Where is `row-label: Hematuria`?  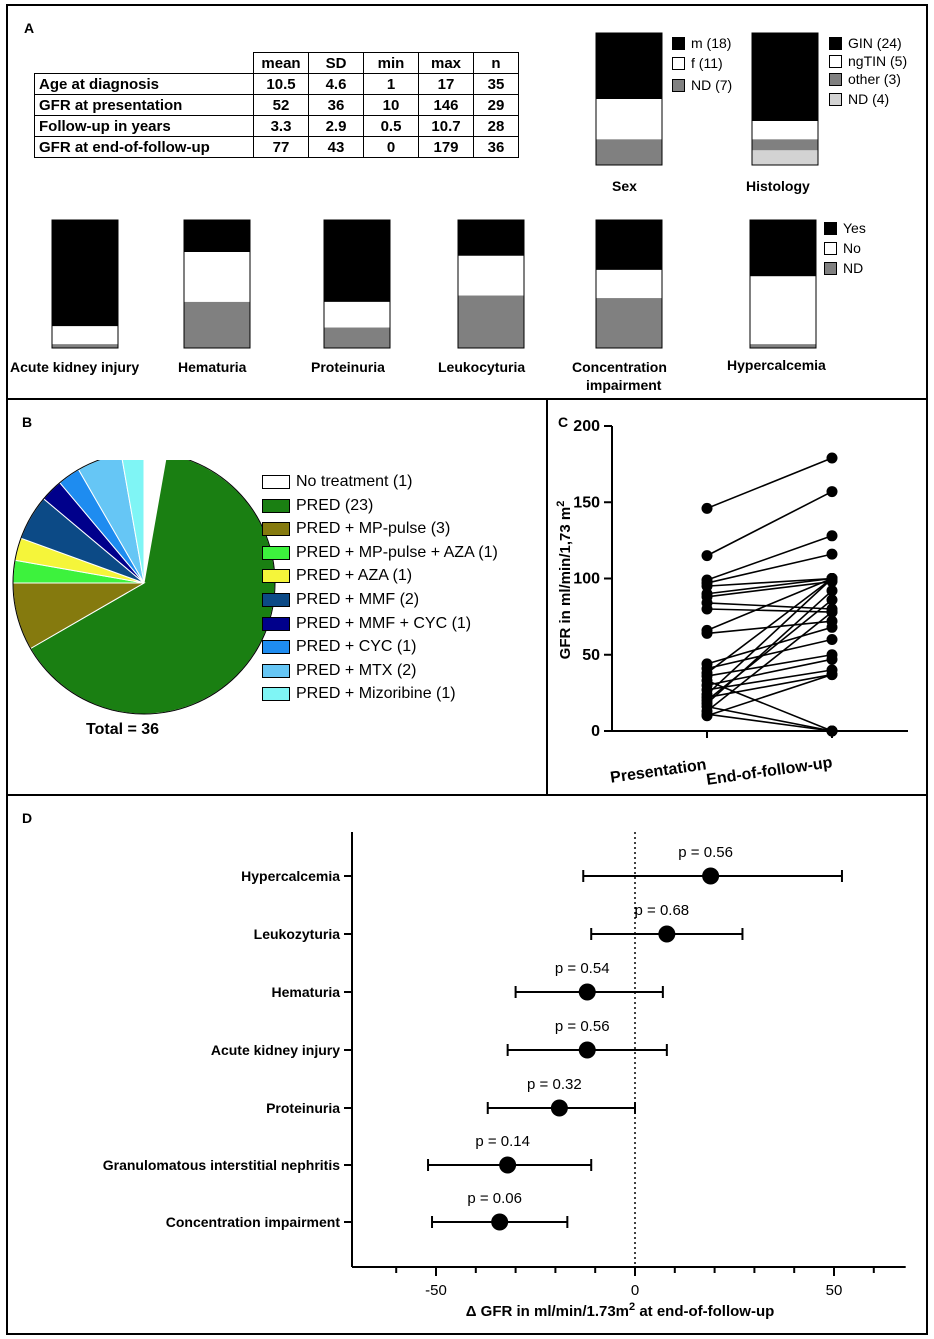
row-label: Hematuria is located at coordinates (306, 992).